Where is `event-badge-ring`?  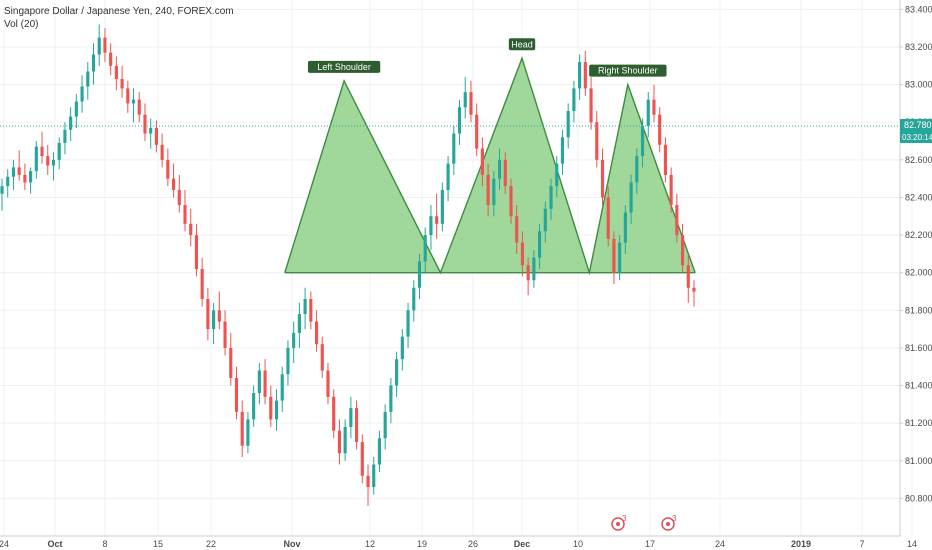
event-badge-ring is located at coordinates (668, 524).